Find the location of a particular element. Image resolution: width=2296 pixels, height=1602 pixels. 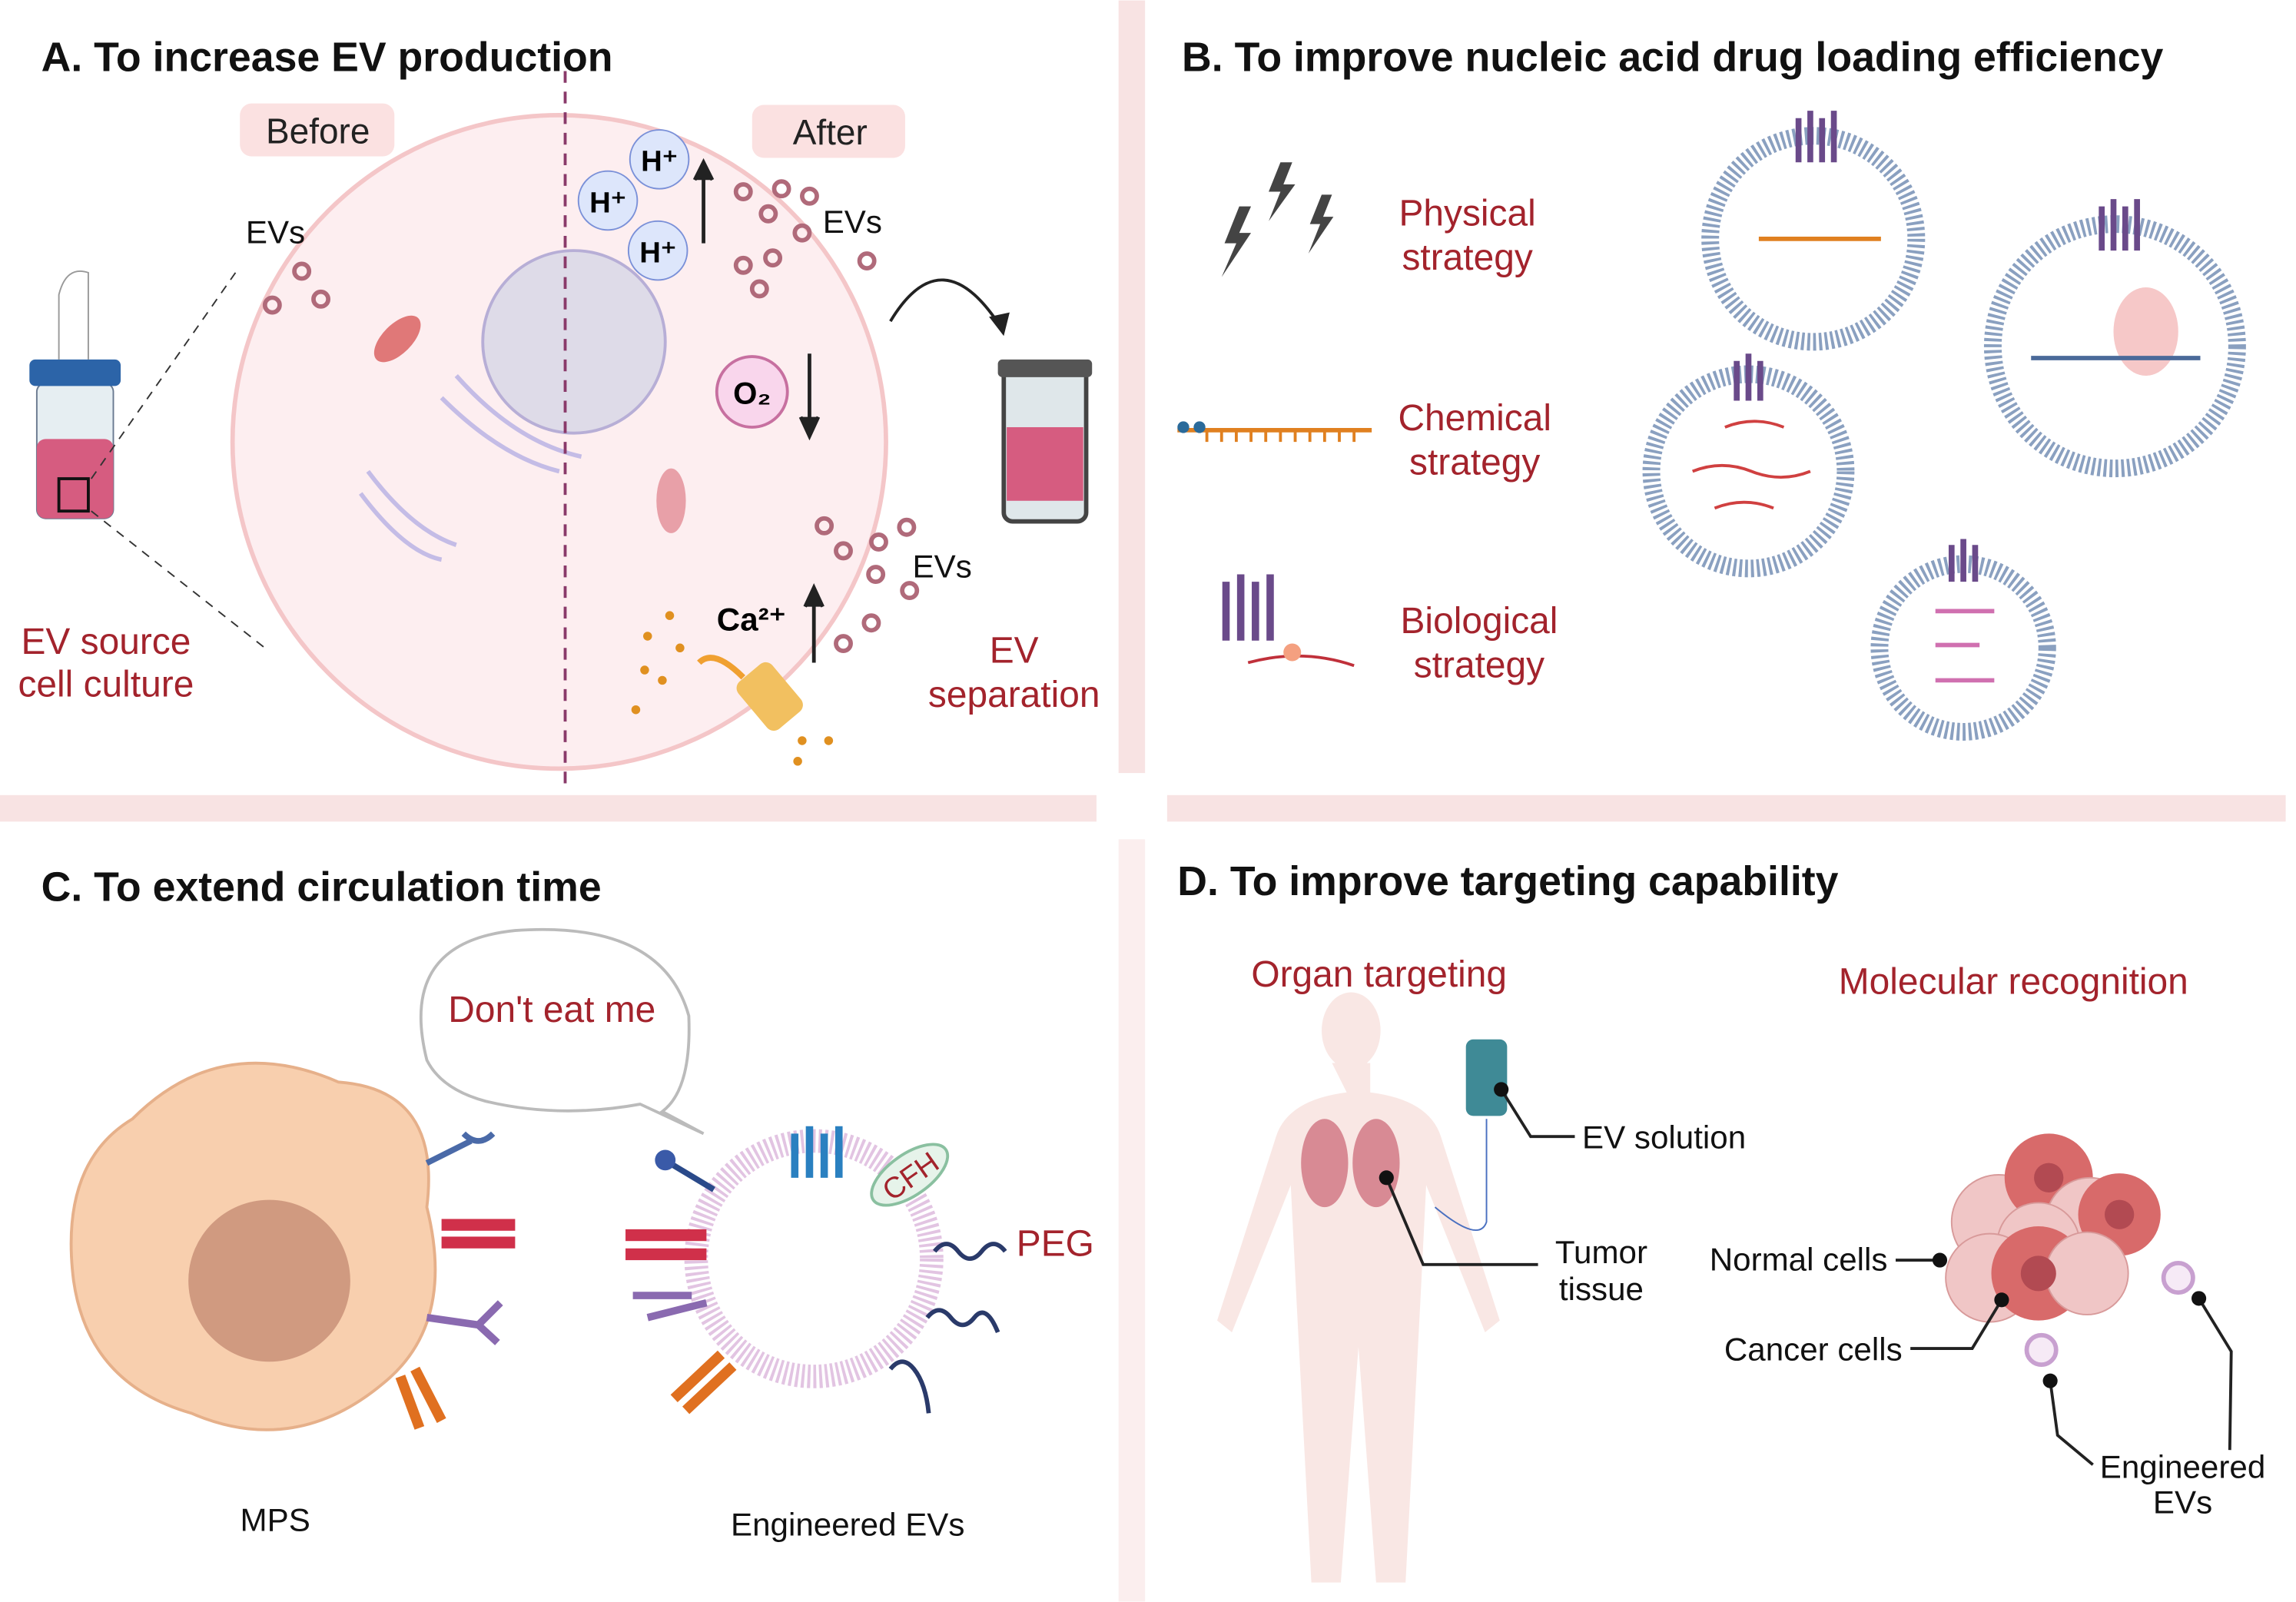

cfh-protein is located at coordinates (910, 1175).